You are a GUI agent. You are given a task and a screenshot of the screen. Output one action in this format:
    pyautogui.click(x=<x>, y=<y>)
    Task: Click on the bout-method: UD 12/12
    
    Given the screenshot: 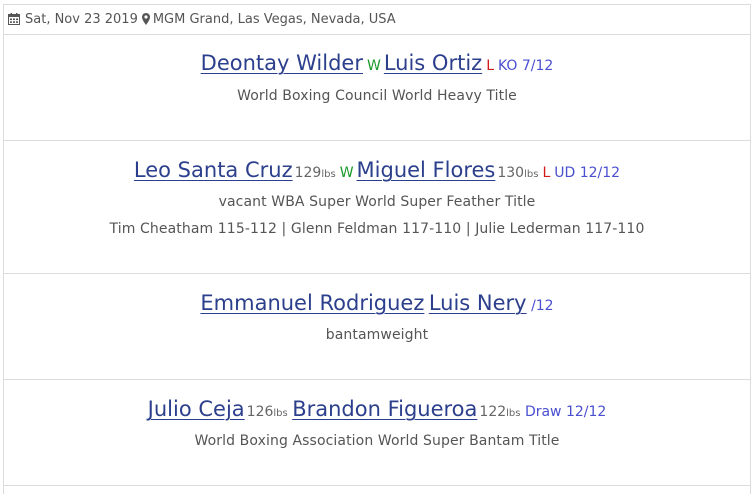 What is the action you would take?
    pyautogui.click(x=587, y=173)
    